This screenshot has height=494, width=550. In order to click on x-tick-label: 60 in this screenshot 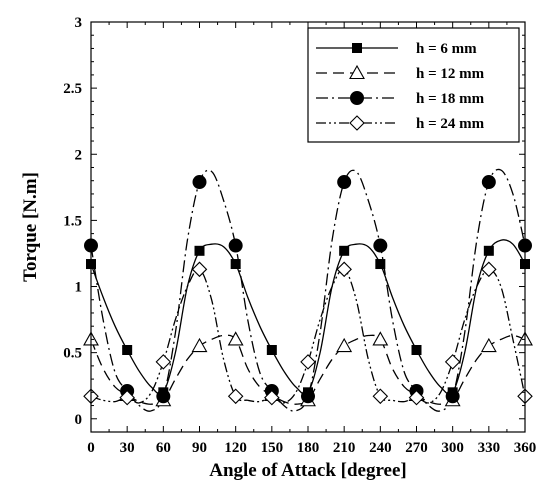, I will do `click(163, 448)`.